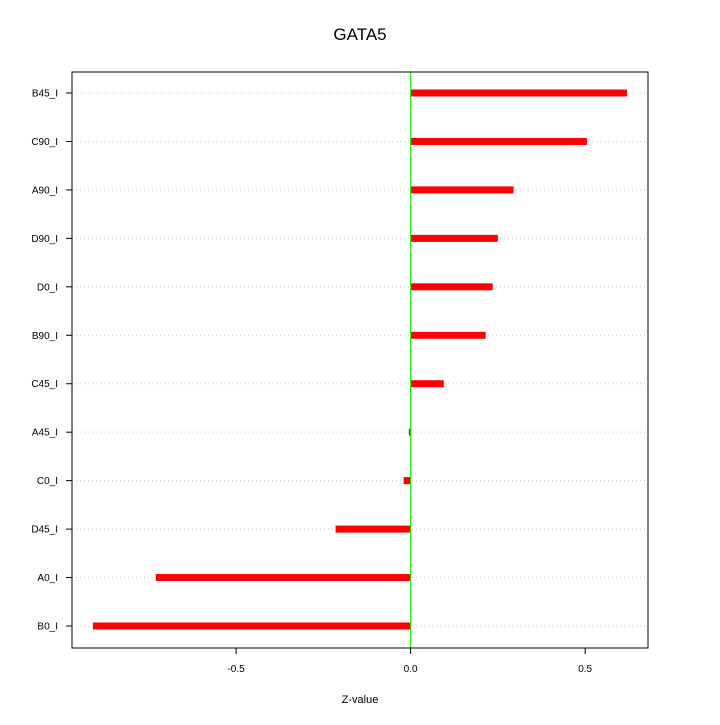 The image size is (720, 725). Describe the element at coordinates (44, 239) in the screenshot. I see `y-tick-label: D90_I` at that location.